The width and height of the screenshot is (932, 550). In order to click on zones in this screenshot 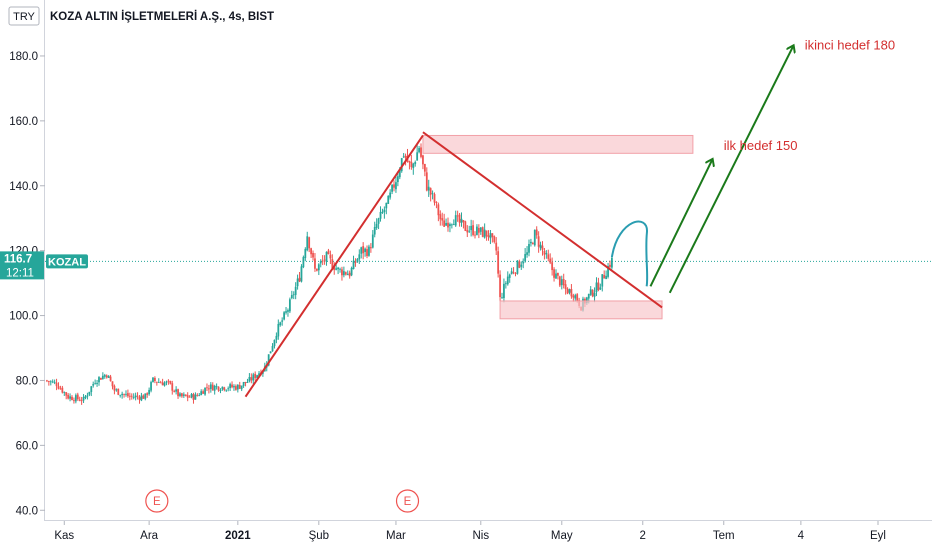, I will do `click(558, 227)`.